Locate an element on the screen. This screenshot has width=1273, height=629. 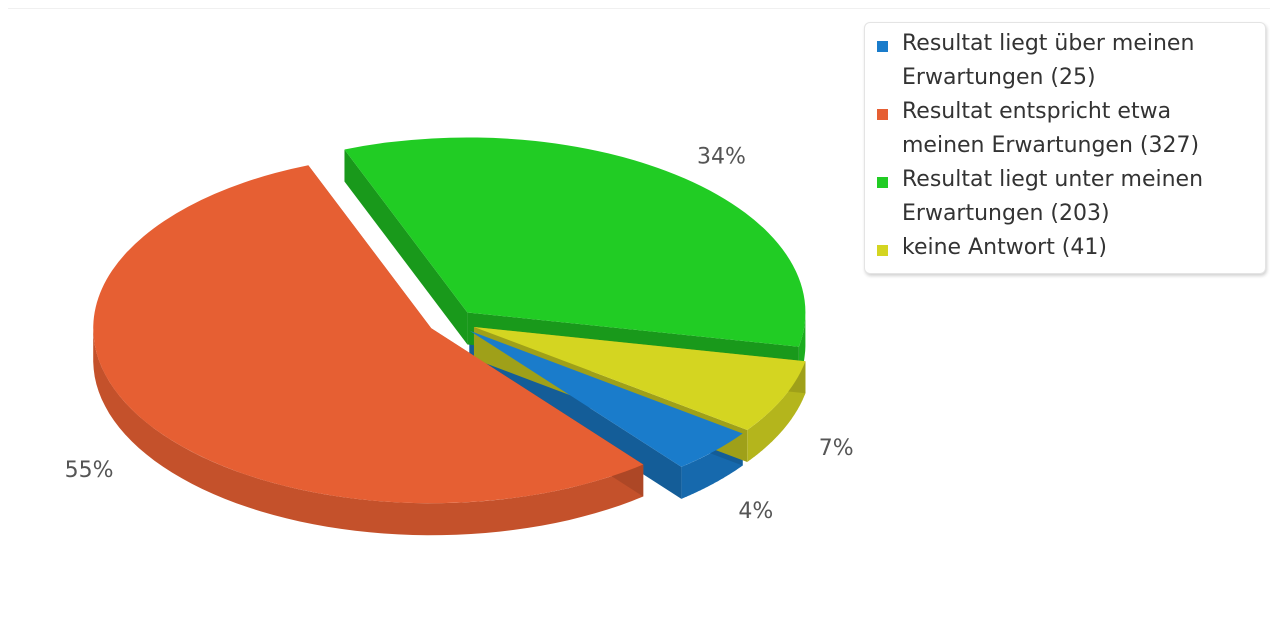
pct-label-0: 4% is located at coordinates (755, 511).